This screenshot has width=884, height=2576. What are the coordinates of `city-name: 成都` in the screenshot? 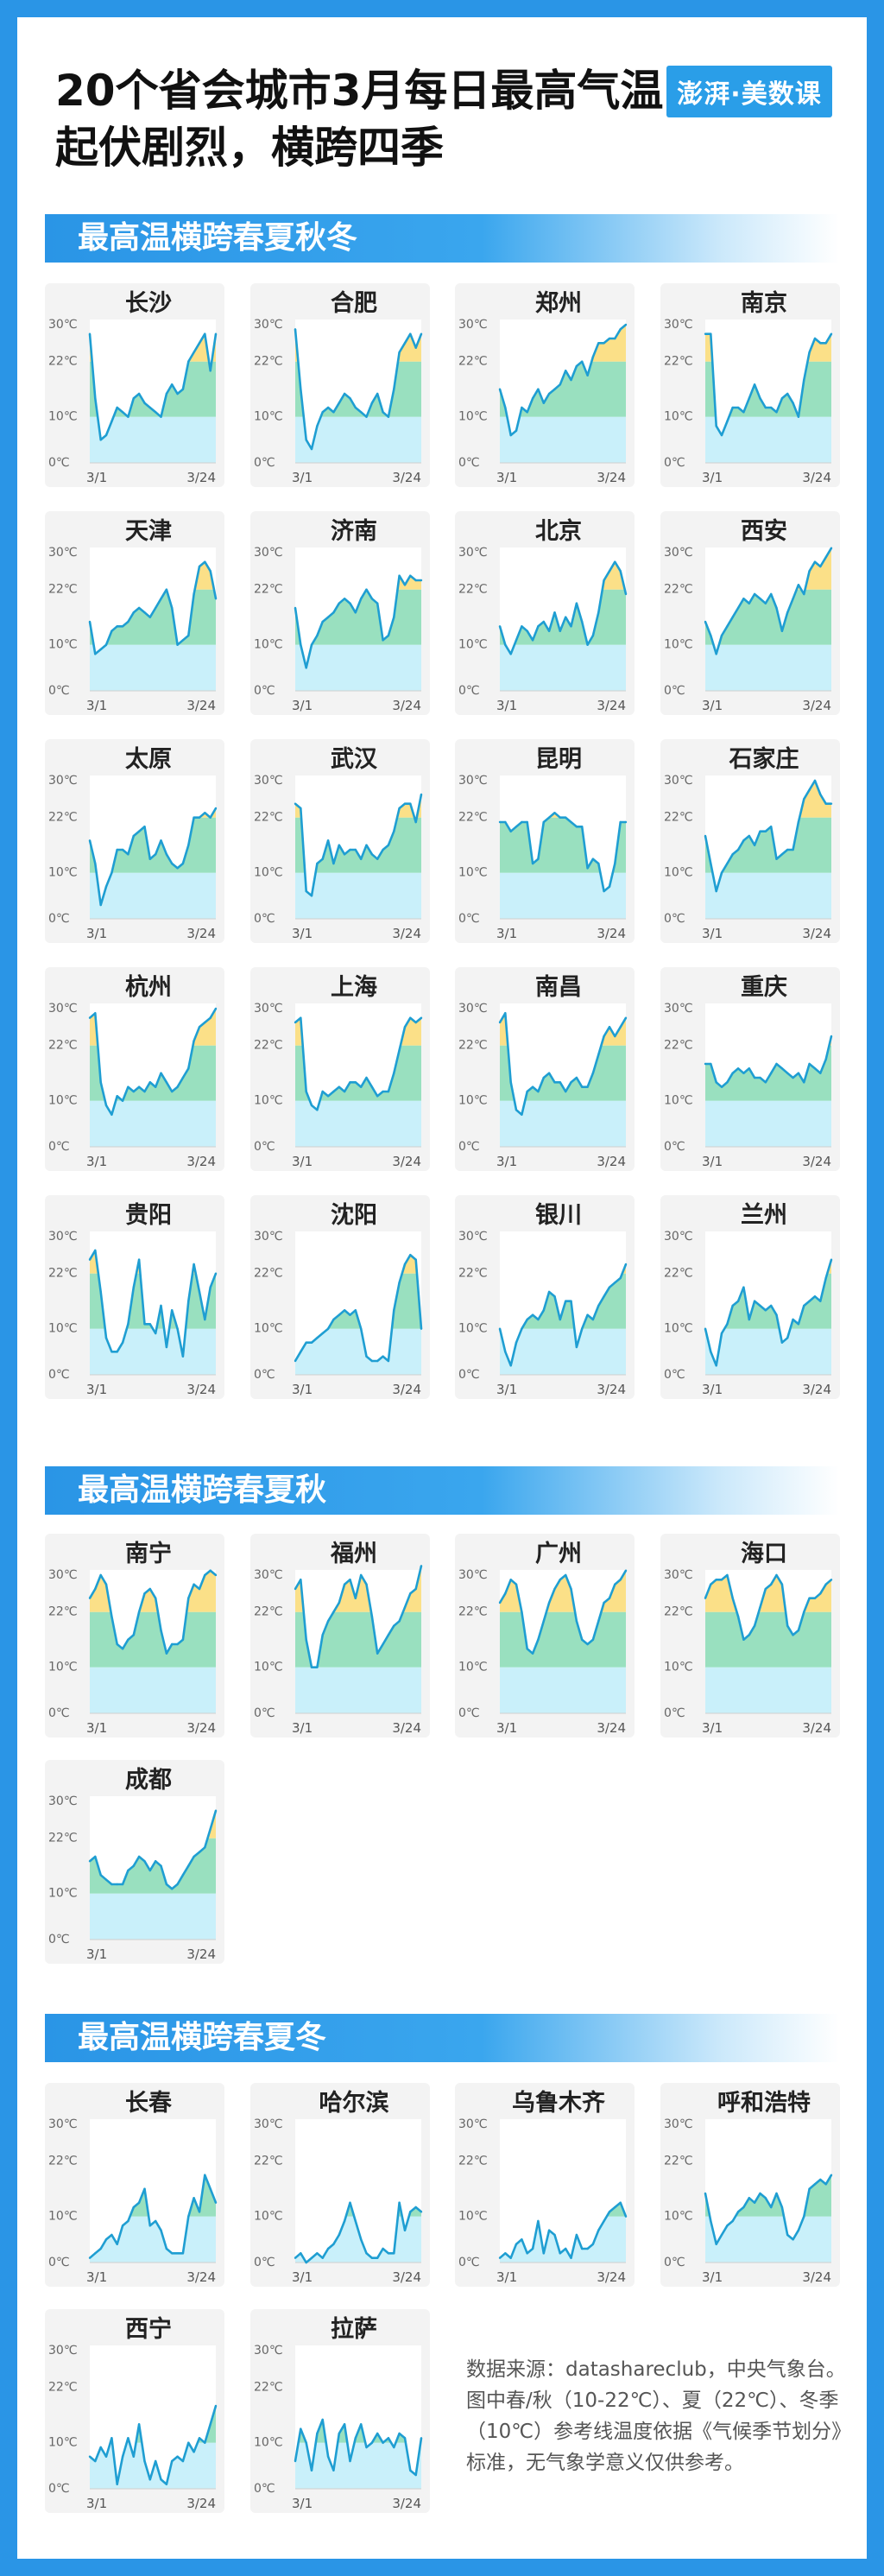 It's located at (148, 1780).